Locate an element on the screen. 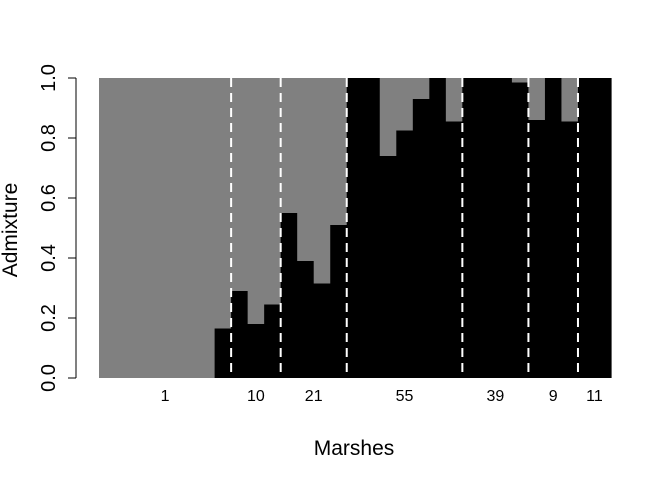 Image resolution: width=672 pixels, height=480 pixels. y-tick-label: 1.0 is located at coordinates (49, 78).